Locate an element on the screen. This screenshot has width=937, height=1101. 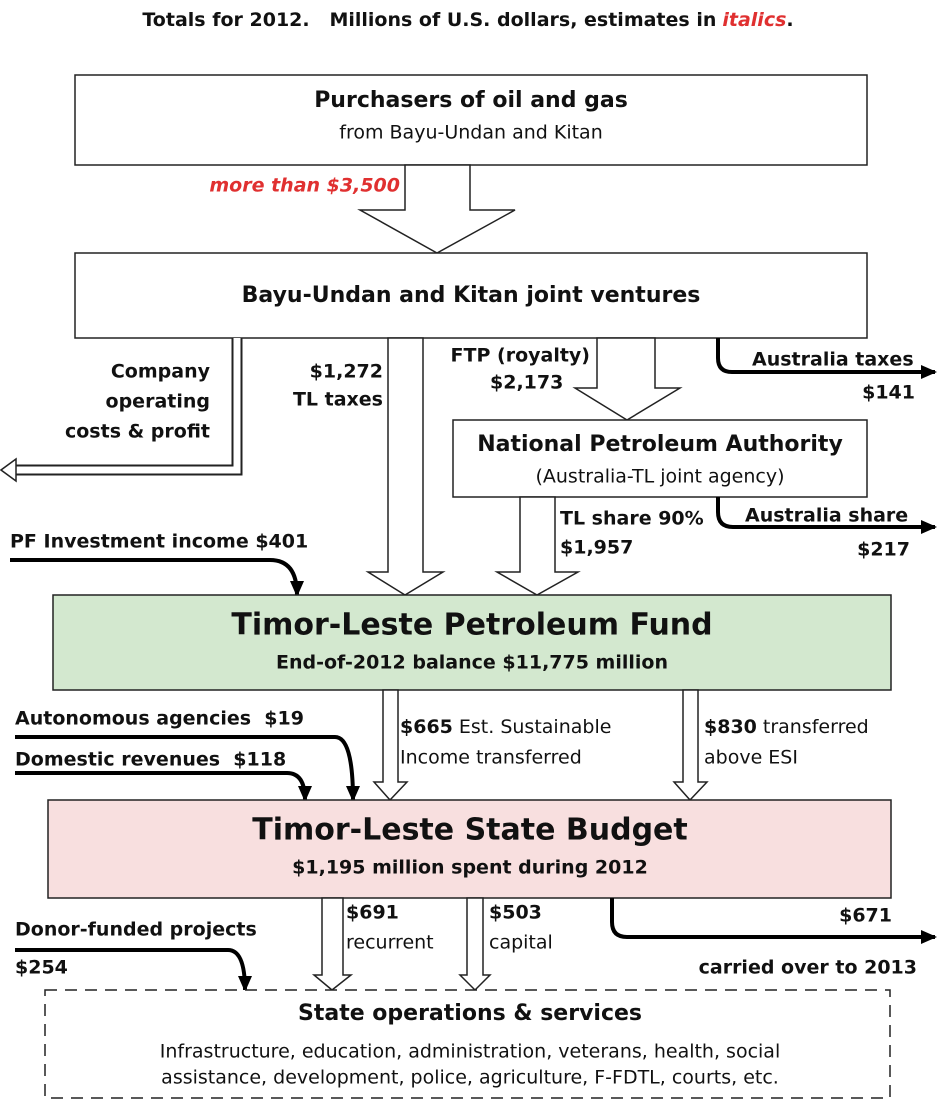
donor-label: Donor-funded projects is located at coordinates (136, 930).